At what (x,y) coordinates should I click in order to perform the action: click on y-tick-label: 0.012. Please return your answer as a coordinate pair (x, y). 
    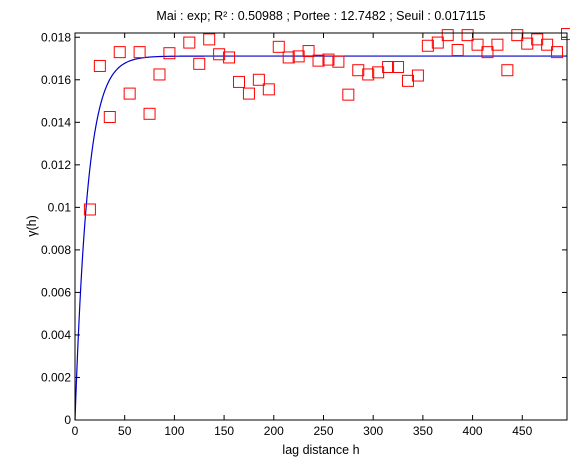
    Looking at the image, I should click on (56, 165).